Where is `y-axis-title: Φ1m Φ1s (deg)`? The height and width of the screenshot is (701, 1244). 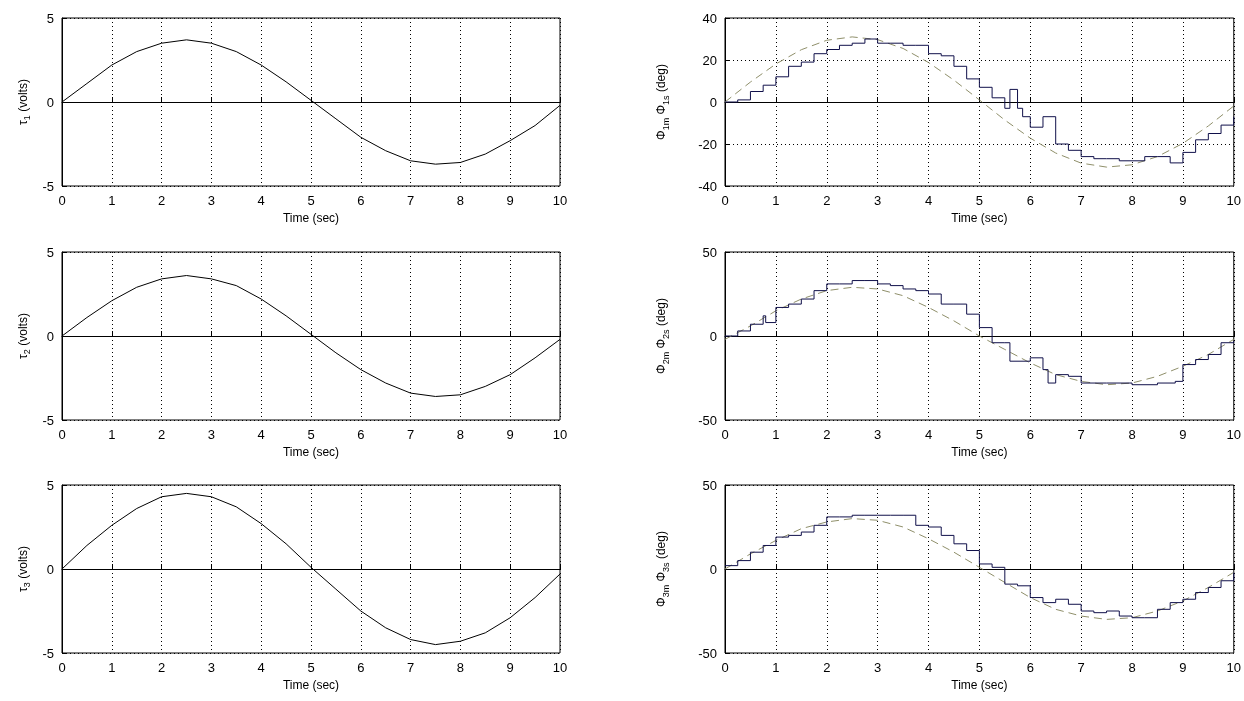
y-axis-title: Φ1m Φ1s (deg) is located at coordinates (662, 102).